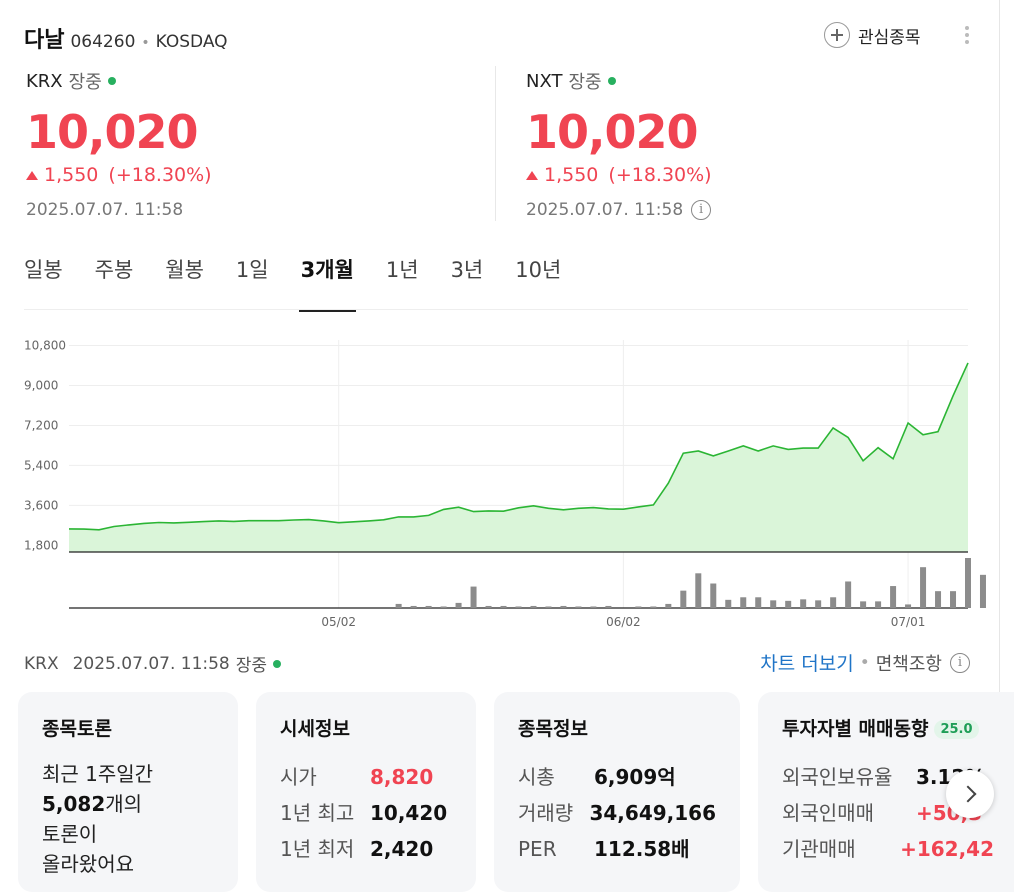 This screenshot has width=1014, height=892. I want to click on favorite-button: 관심종목, so click(872, 35).